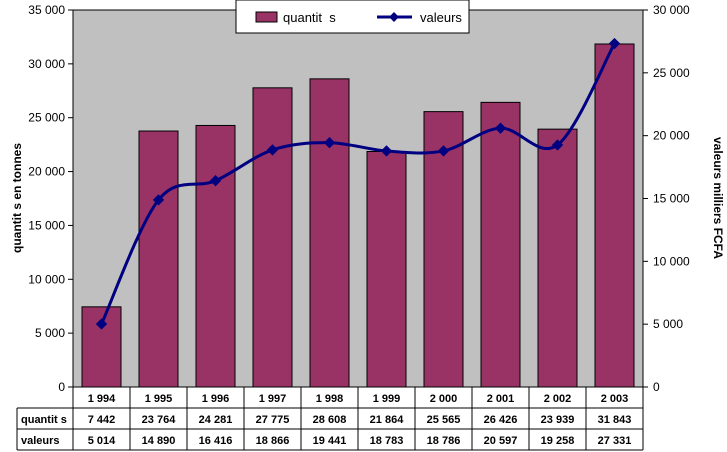 This screenshot has height=452, width=727. Describe the element at coordinates (266, 17) in the screenshot. I see `legend-bar-swatch` at that location.